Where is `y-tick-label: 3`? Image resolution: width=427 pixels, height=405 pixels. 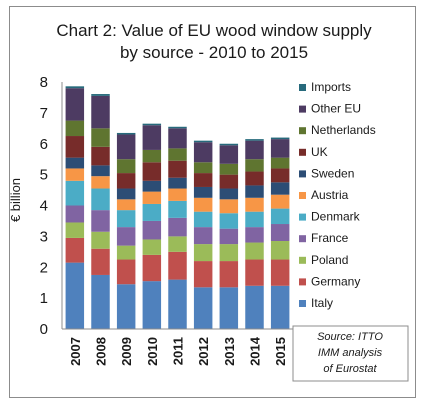 y-tick-label: 3 is located at coordinates (44, 236).